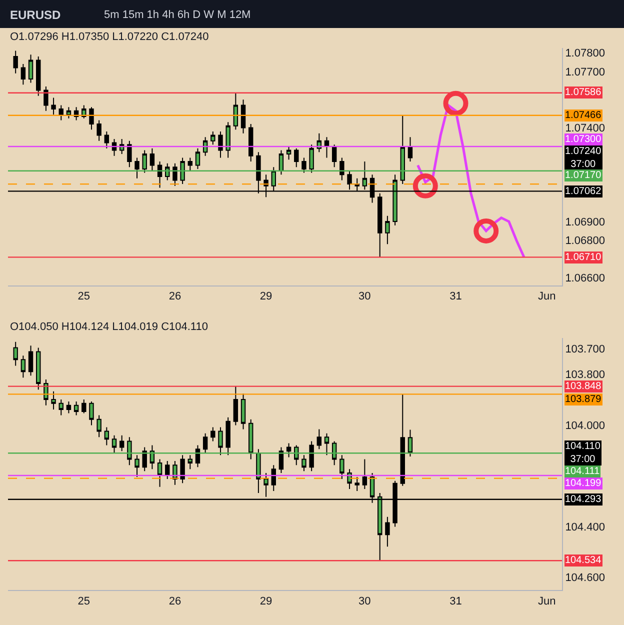  Describe the element at coordinates (583, 483) in the screenshot. I see `ref-line-label: 104.199` at that location.